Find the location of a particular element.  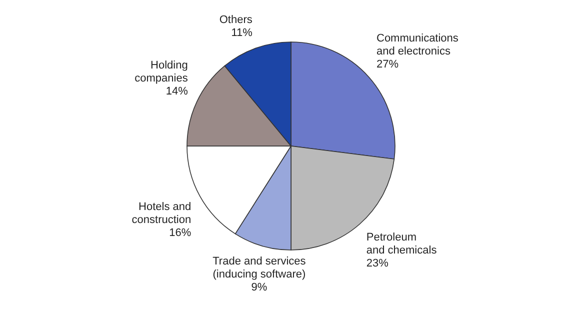

slice-label: Others is located at coordinates (236, 20).